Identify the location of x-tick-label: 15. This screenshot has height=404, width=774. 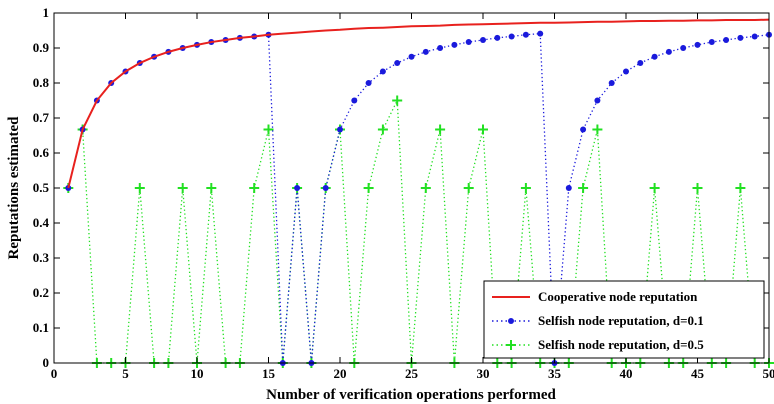
(269, 373).